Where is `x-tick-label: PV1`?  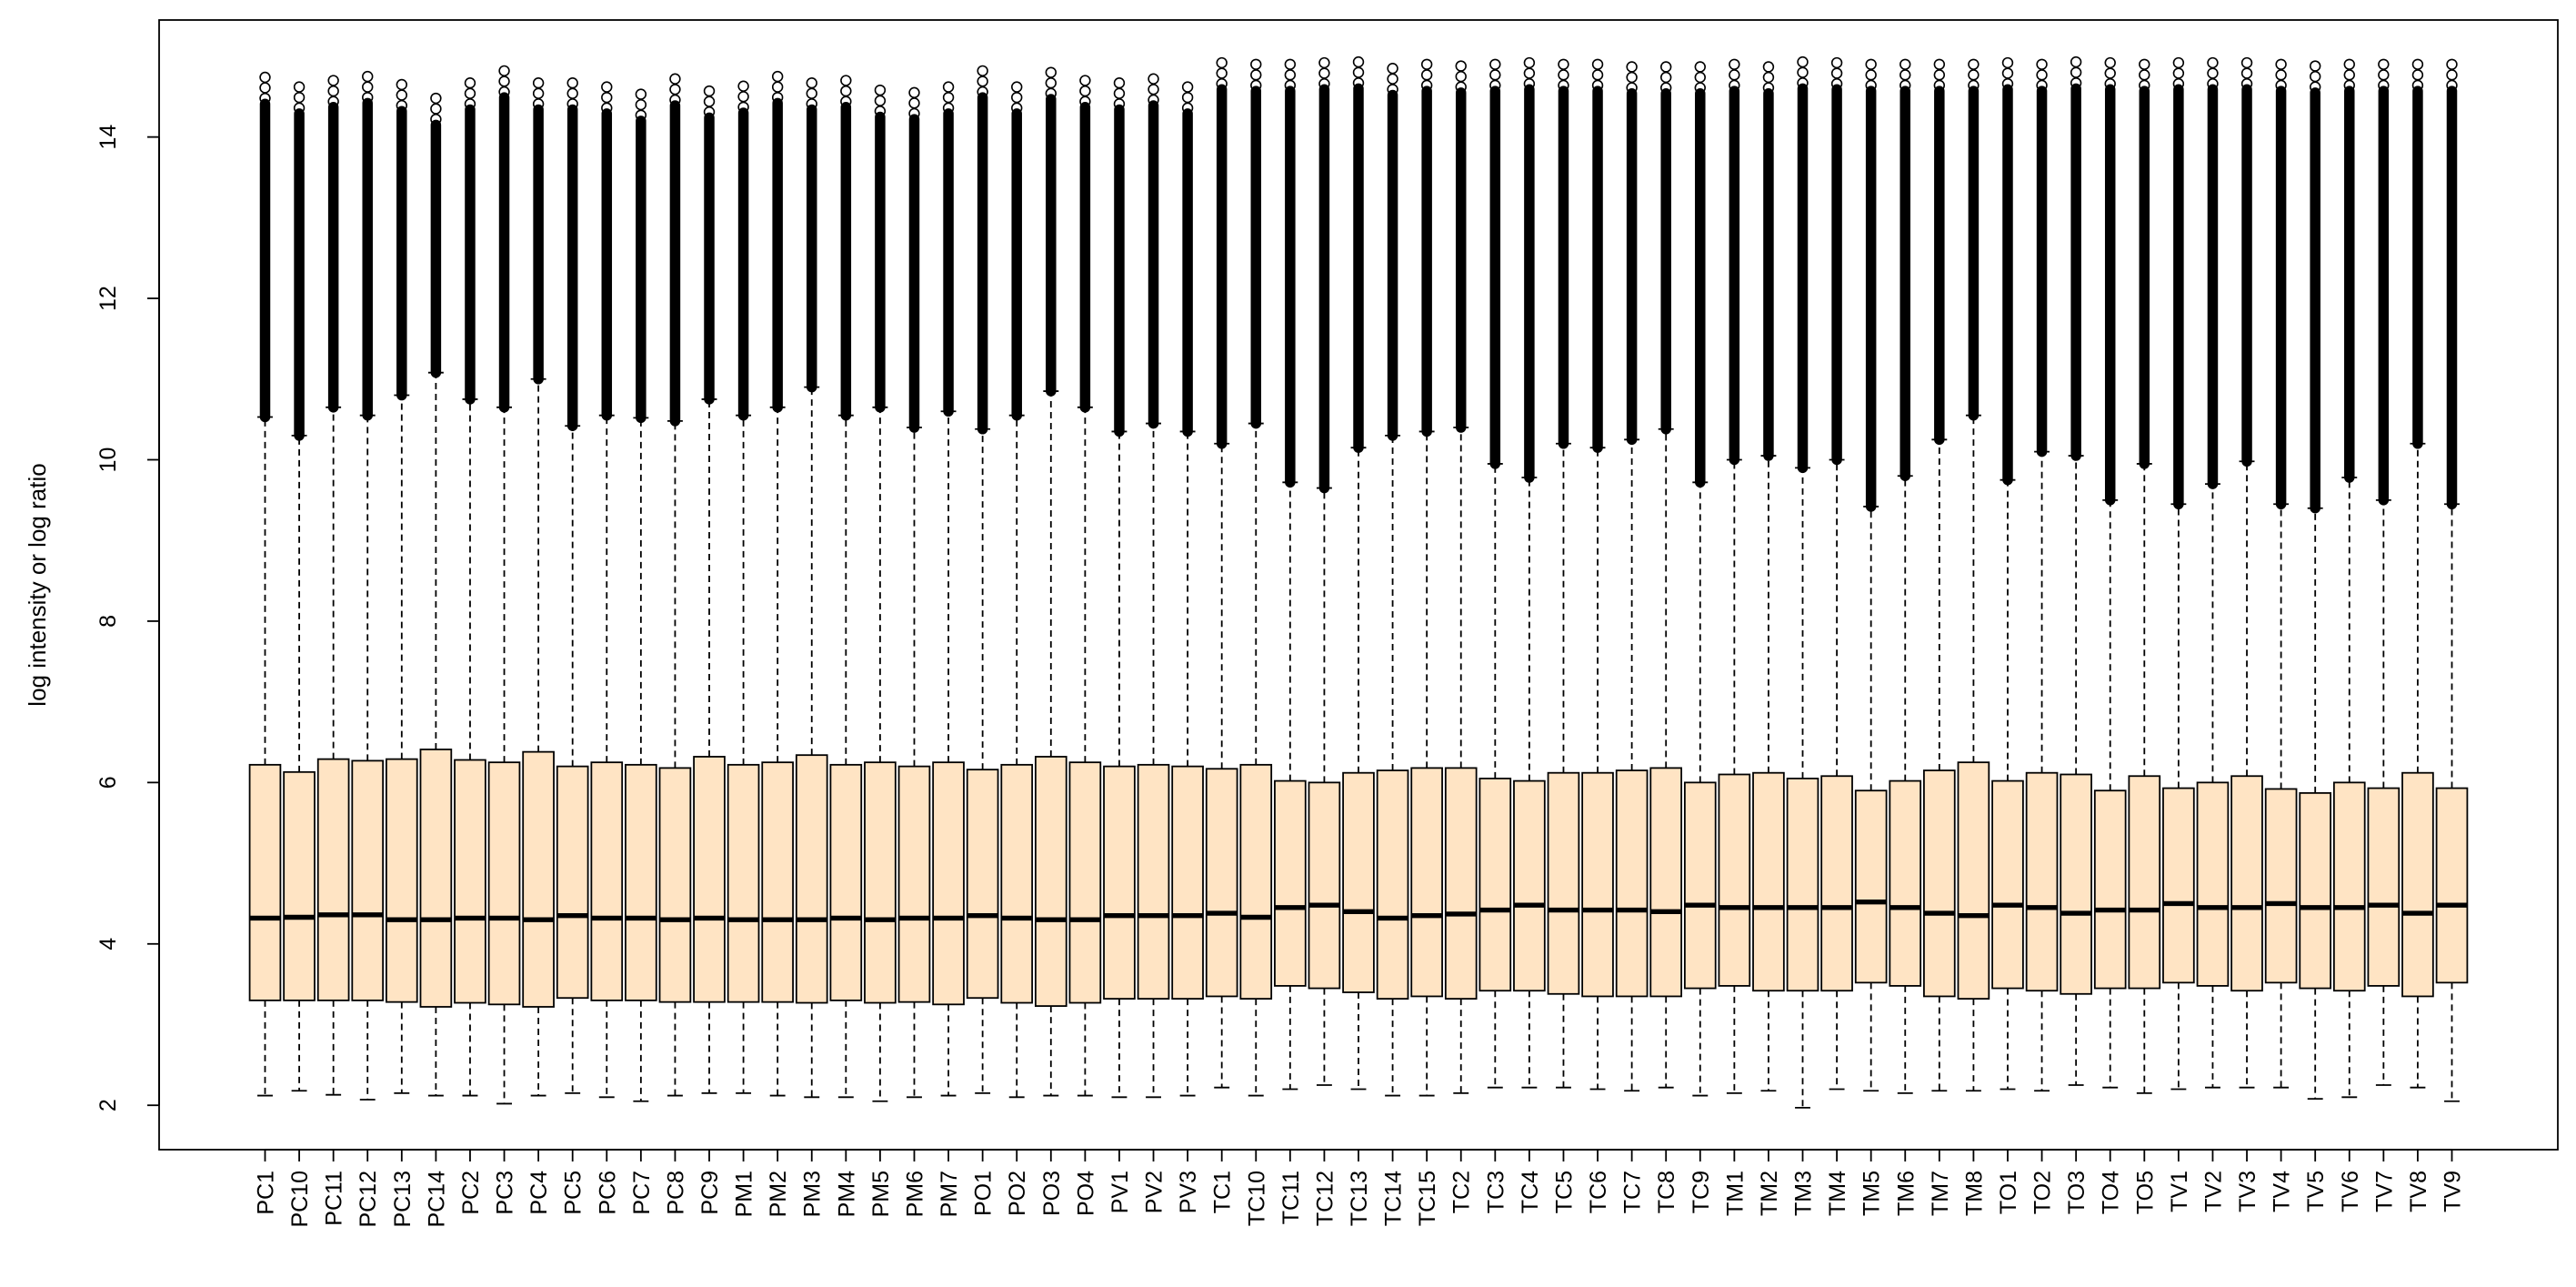
x-tick-label: PV1 is located at coordinates (1120, 1192).